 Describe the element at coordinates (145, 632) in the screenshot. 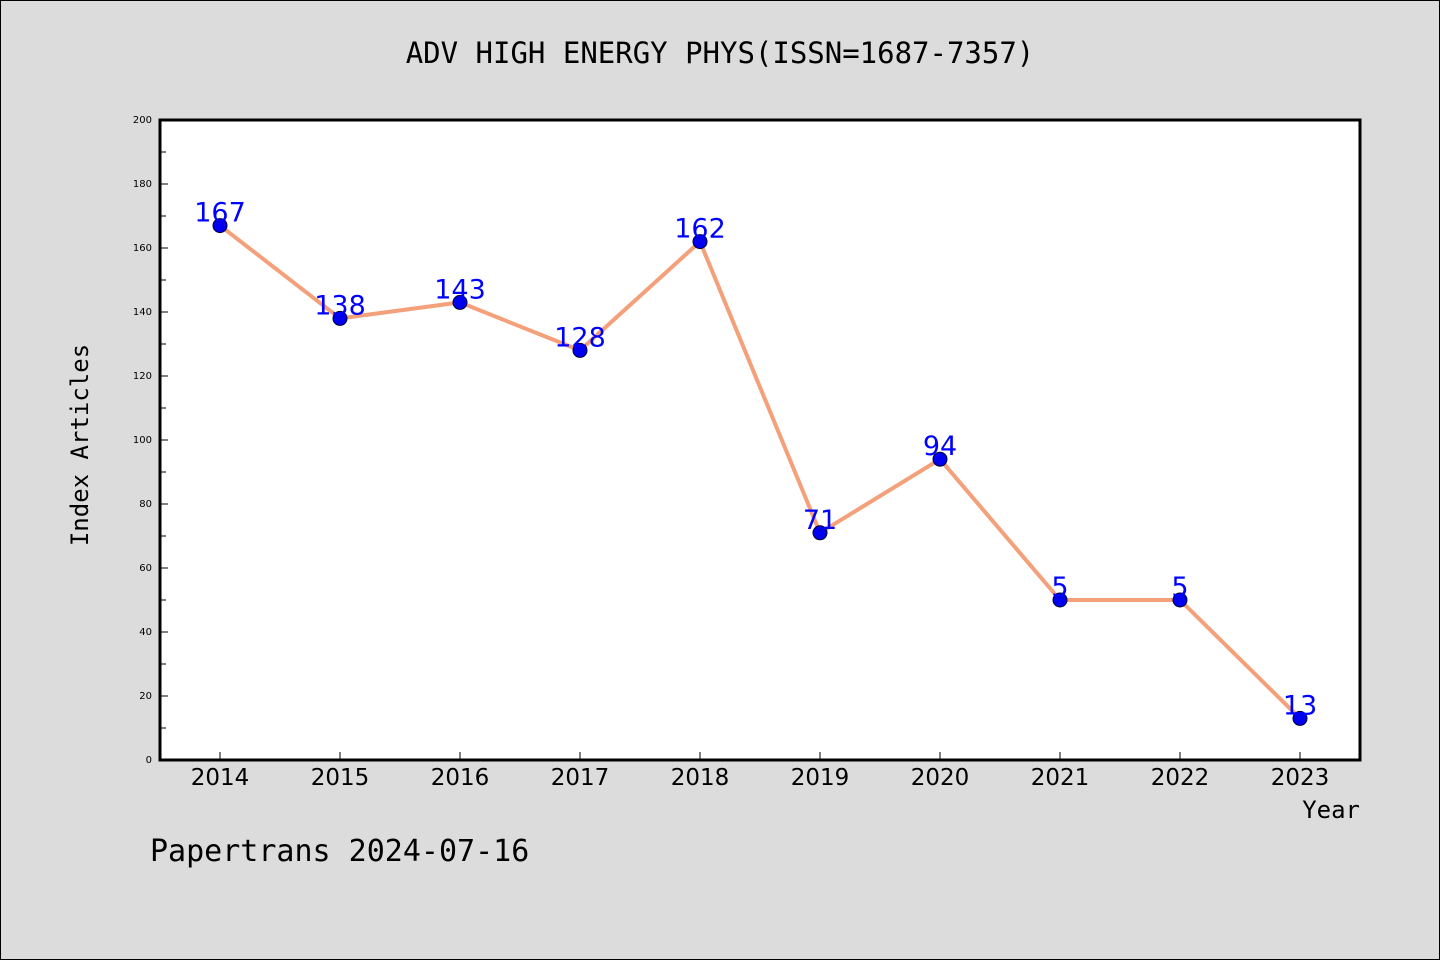

I see `y-tick-label: 40` at that location.